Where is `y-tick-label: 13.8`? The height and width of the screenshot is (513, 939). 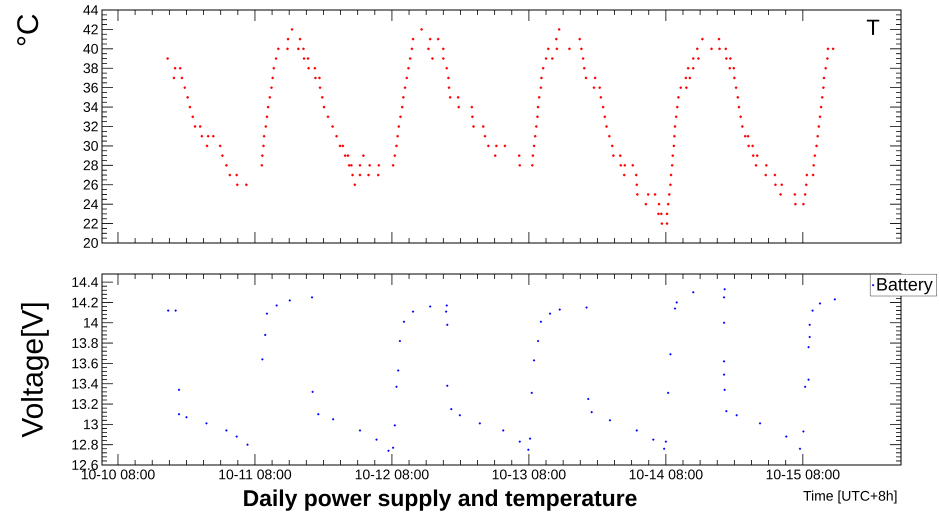
y-tick-label: 13.8 is located at coordinates (85, 343).